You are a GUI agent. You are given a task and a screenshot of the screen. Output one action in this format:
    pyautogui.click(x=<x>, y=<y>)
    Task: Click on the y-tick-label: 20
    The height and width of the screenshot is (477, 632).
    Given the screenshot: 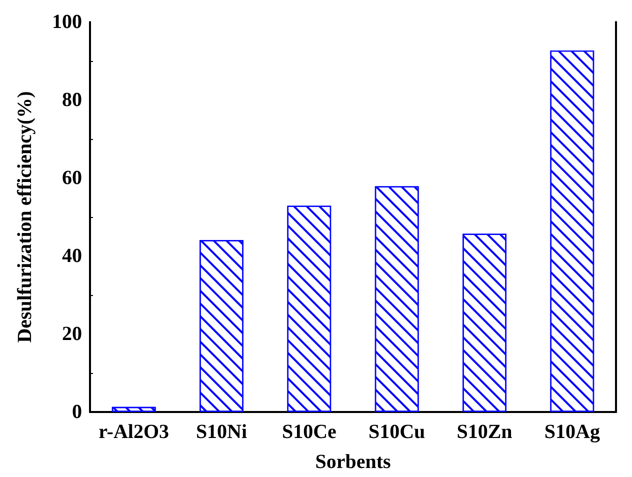 What is the action you would take?
    pyautogui.click(x=72, y=334)
    